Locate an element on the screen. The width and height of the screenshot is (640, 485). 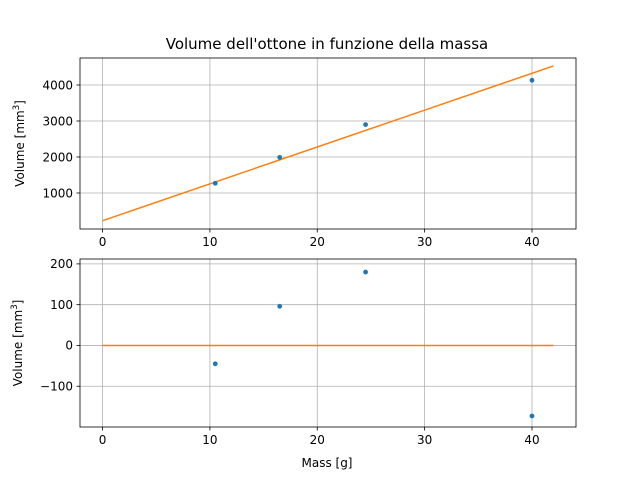
y-tick-label: 1000 is located at coordinates (57, 193).